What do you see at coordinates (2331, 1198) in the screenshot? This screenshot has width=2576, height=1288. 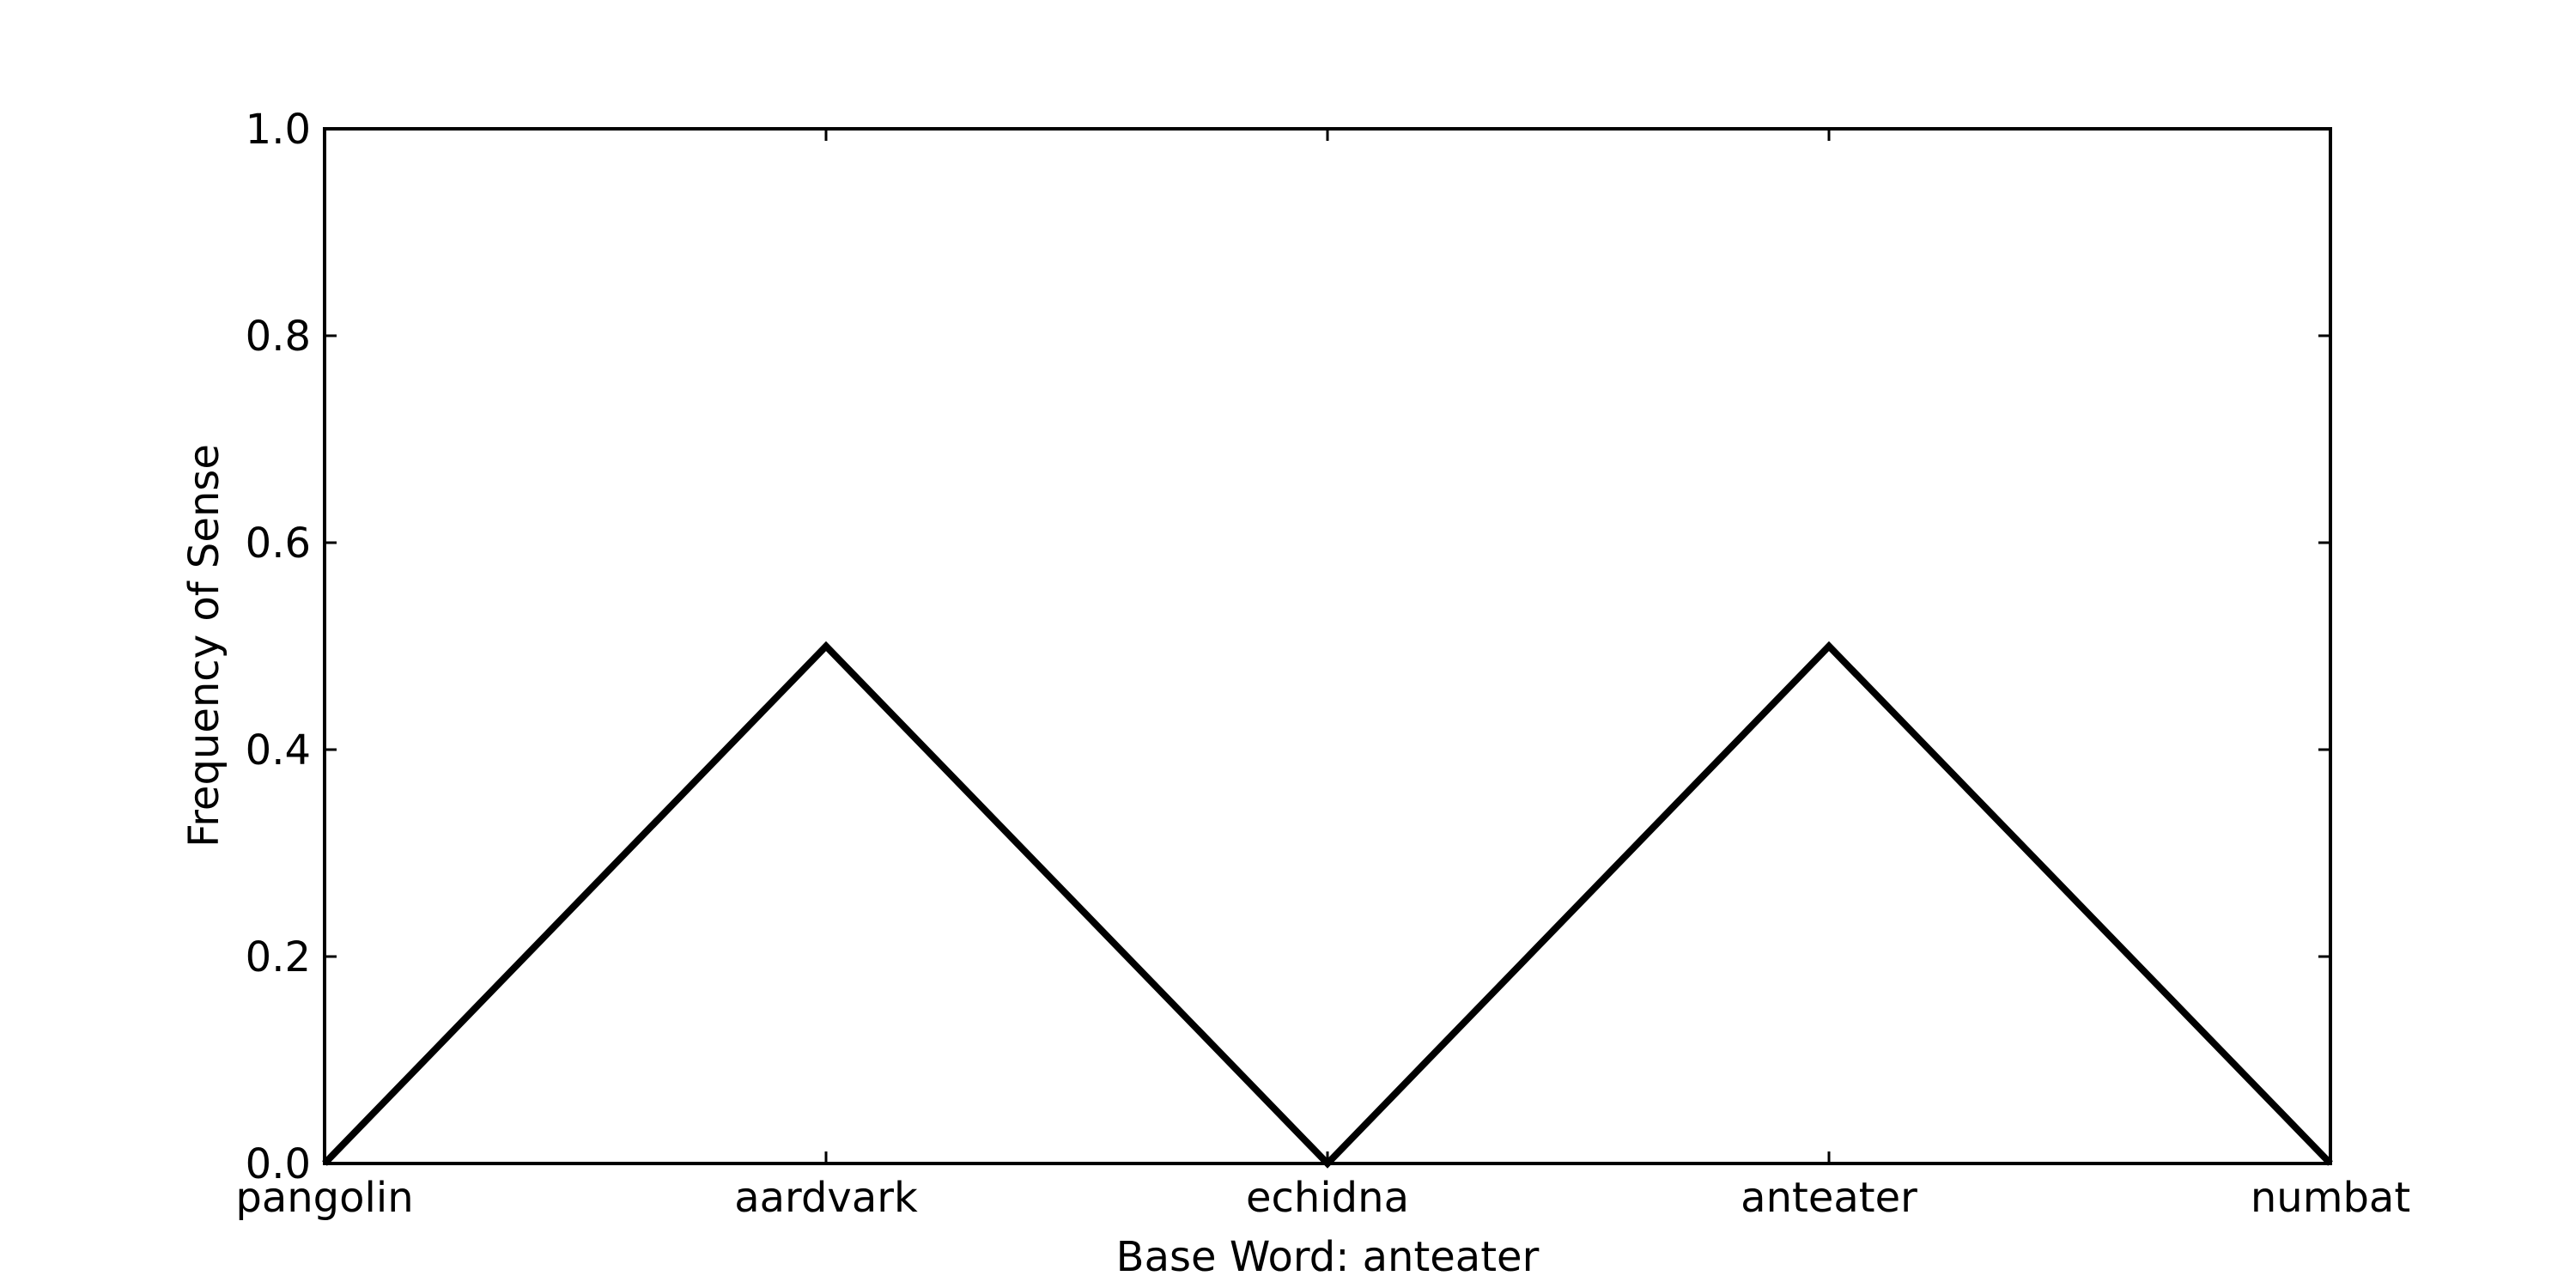 I see `x-tick-label: numbat` at bounding box center [2331, 1198].